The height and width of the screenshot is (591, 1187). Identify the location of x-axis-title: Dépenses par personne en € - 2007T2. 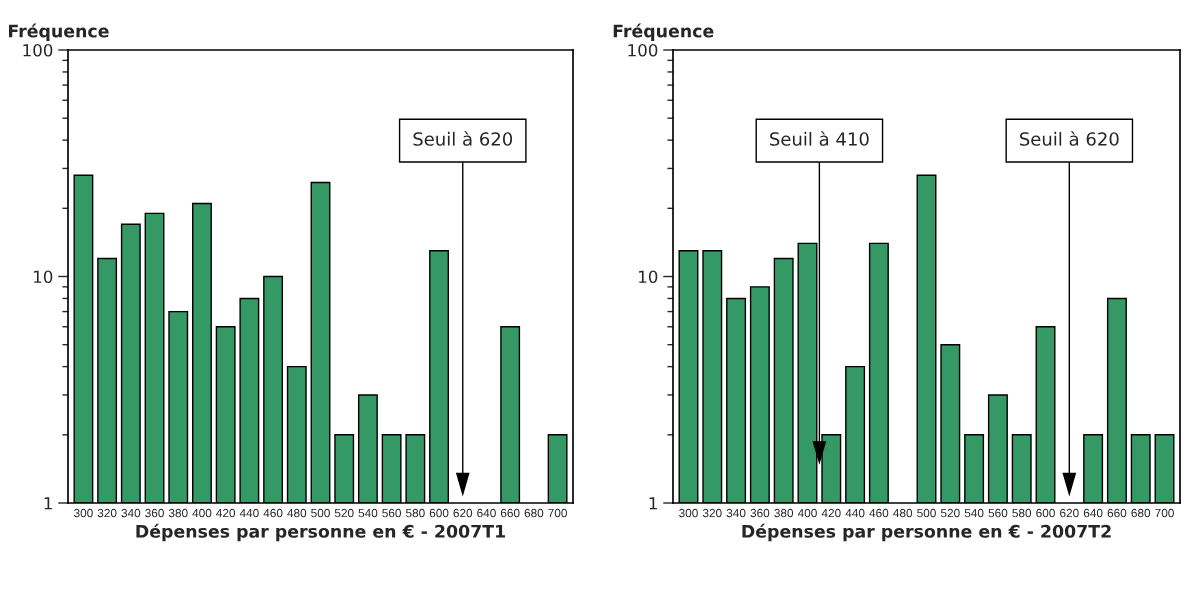
(926, 532).